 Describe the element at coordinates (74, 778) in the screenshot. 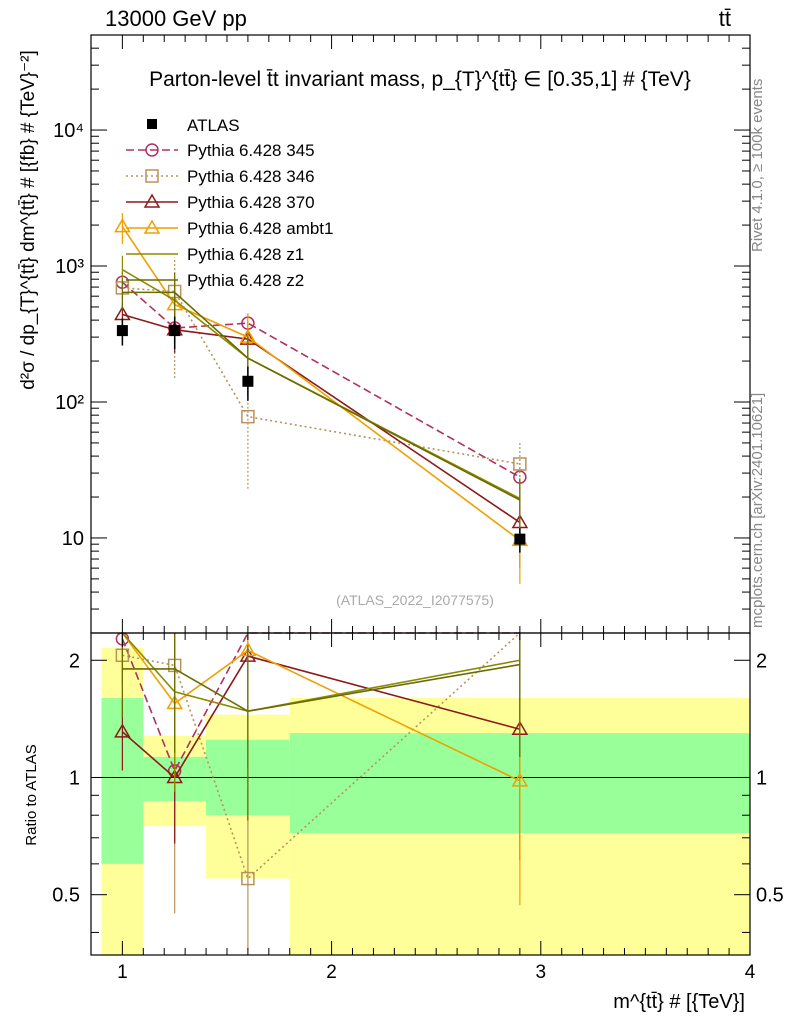

I see `ratio-y-tick-label: 1` at that location.